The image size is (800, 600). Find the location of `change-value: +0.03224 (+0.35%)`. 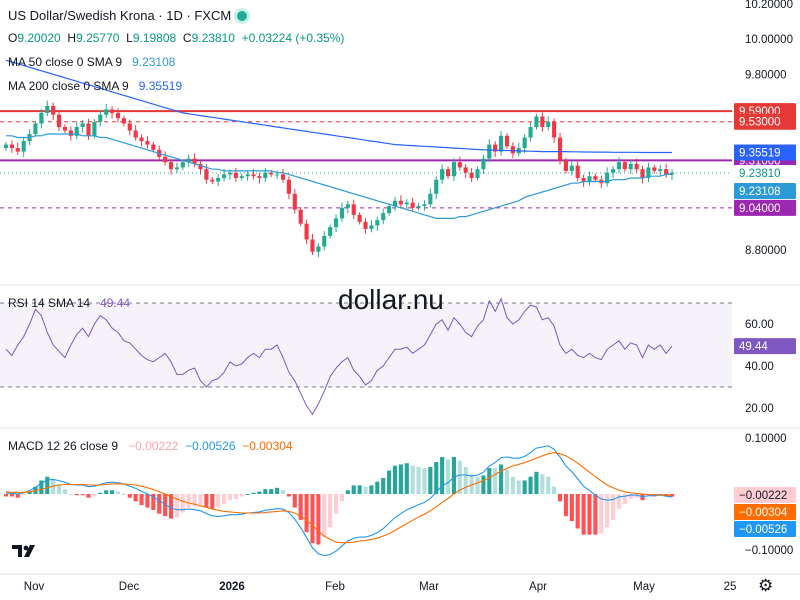

change-value: +0.03224 (+0.35%) is located at coordinates (293, 38).